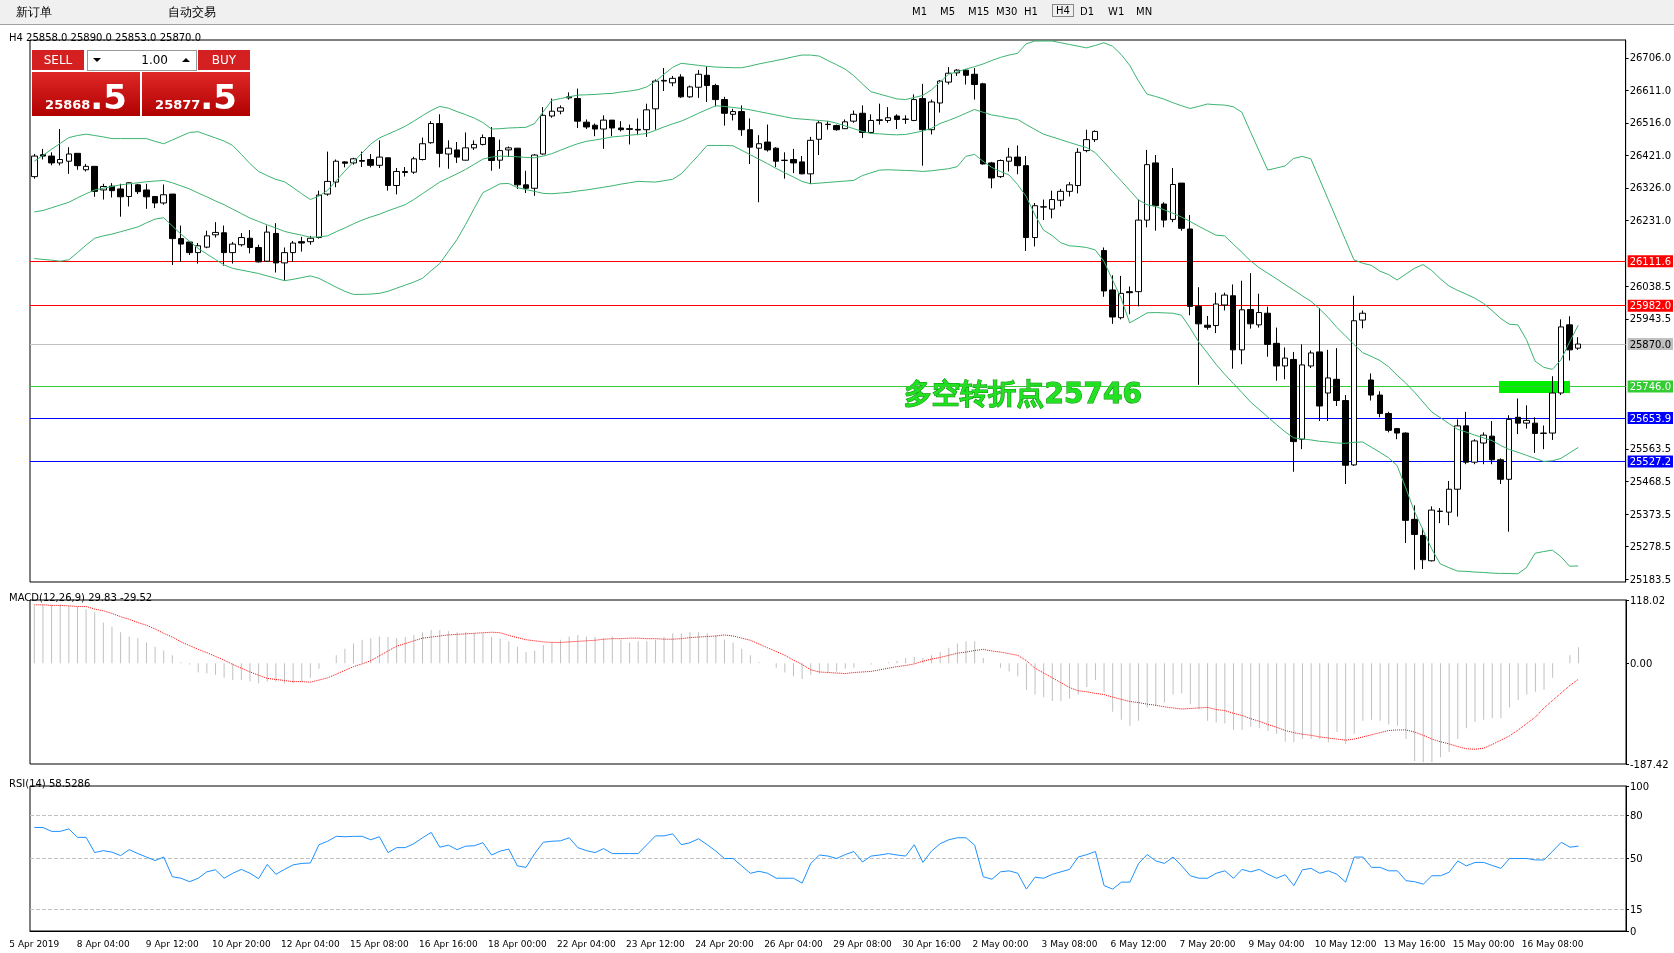 The width and height of the screenshot is (1674, 953). What do you see at coordinates (1207, 943) in the screenshot?
I see `x-tick-label: 7 May 20:00` at bounding box center [1207, 943].